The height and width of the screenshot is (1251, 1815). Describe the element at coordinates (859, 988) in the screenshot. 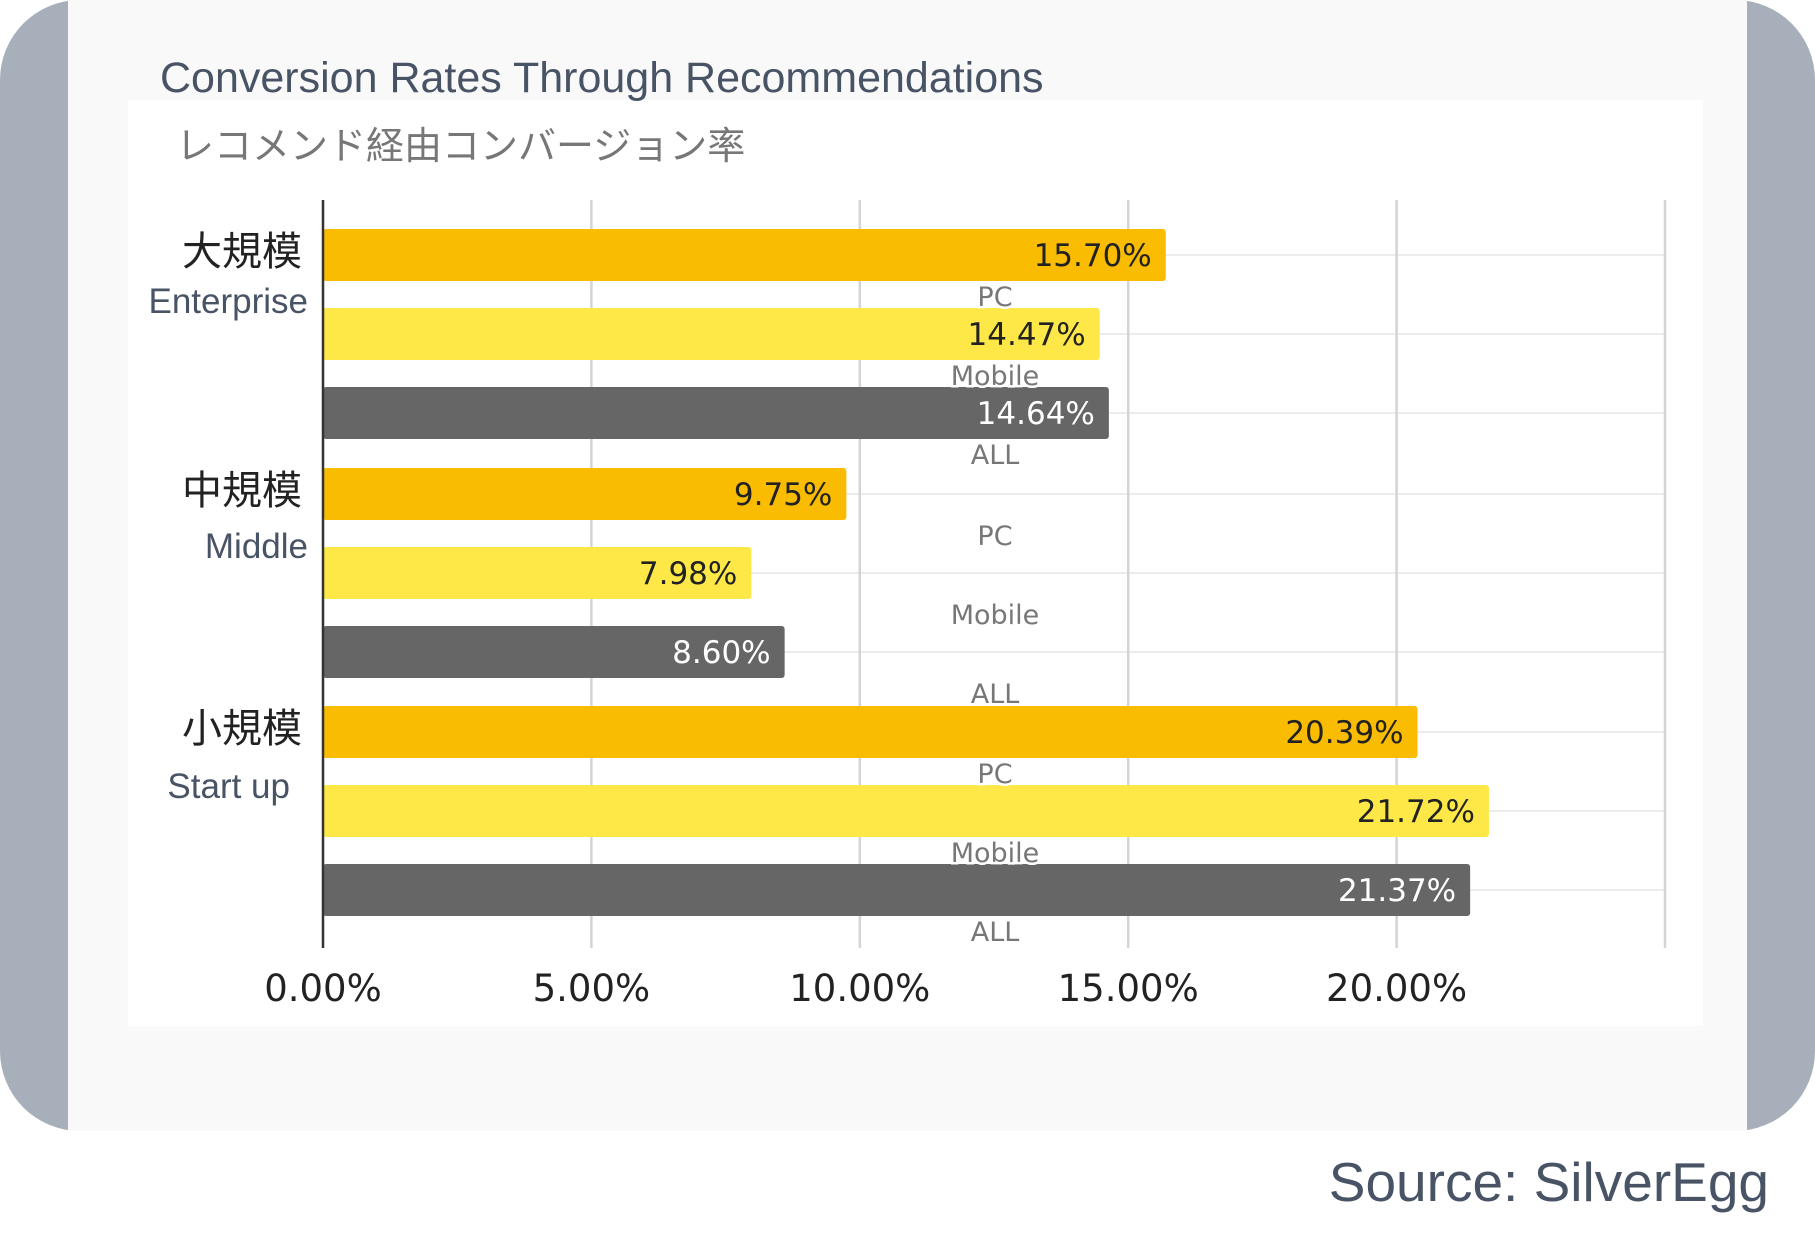

I see `x-tick-label: 10.00%` at that location.